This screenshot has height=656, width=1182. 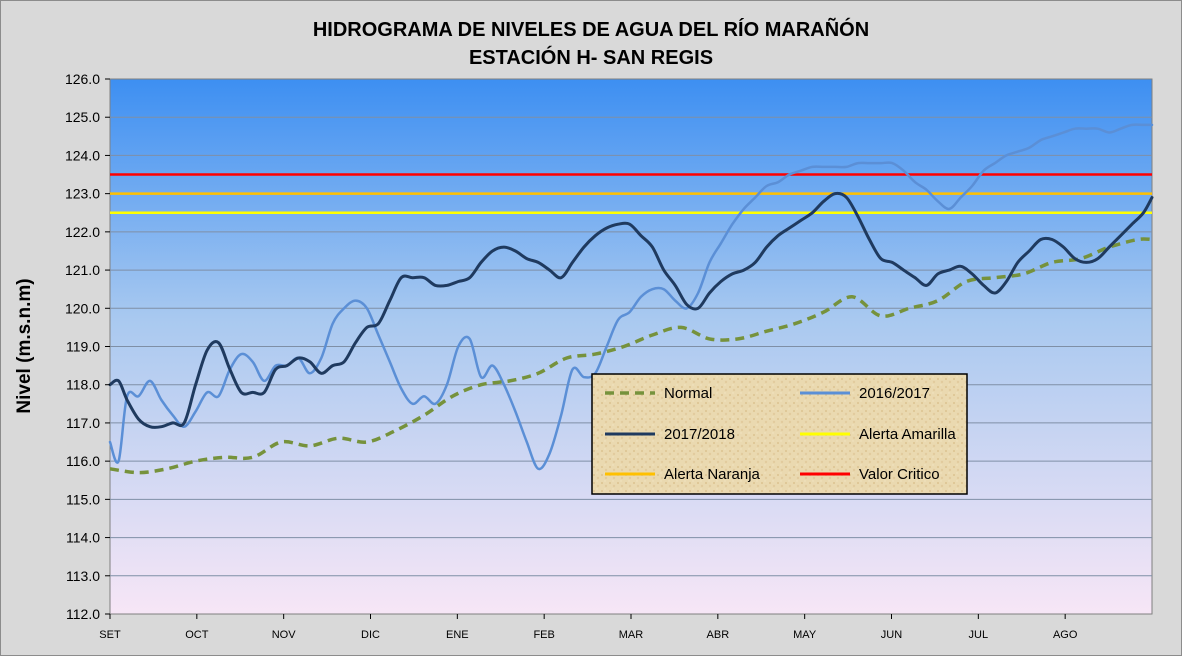 What do you see at coordinates (83, 461) in the screenshot?
I see `y-tick-label: 116.0` at bounding box center [83, 461].